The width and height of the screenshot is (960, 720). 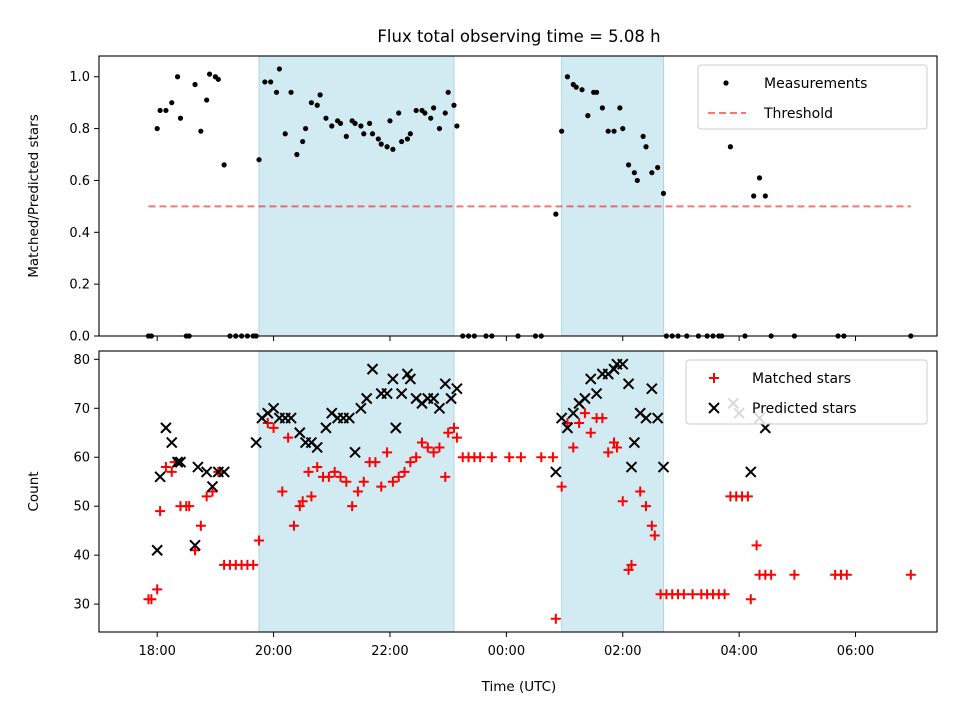 I want to click on legend-marker, so click(x=714, y=408).